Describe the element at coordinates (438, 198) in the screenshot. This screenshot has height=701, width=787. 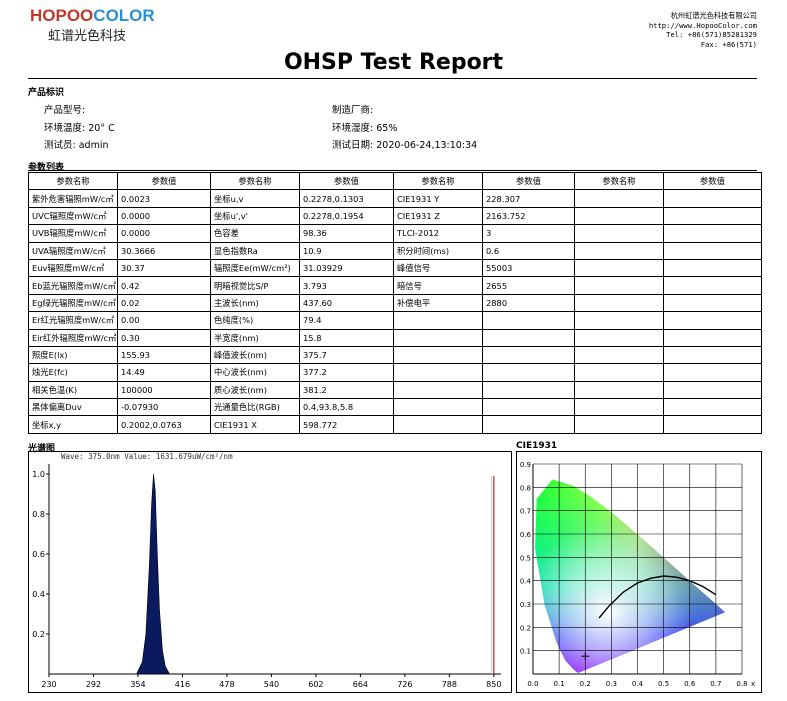
I see `param-name-cell: CIE1931 Y` at that location.